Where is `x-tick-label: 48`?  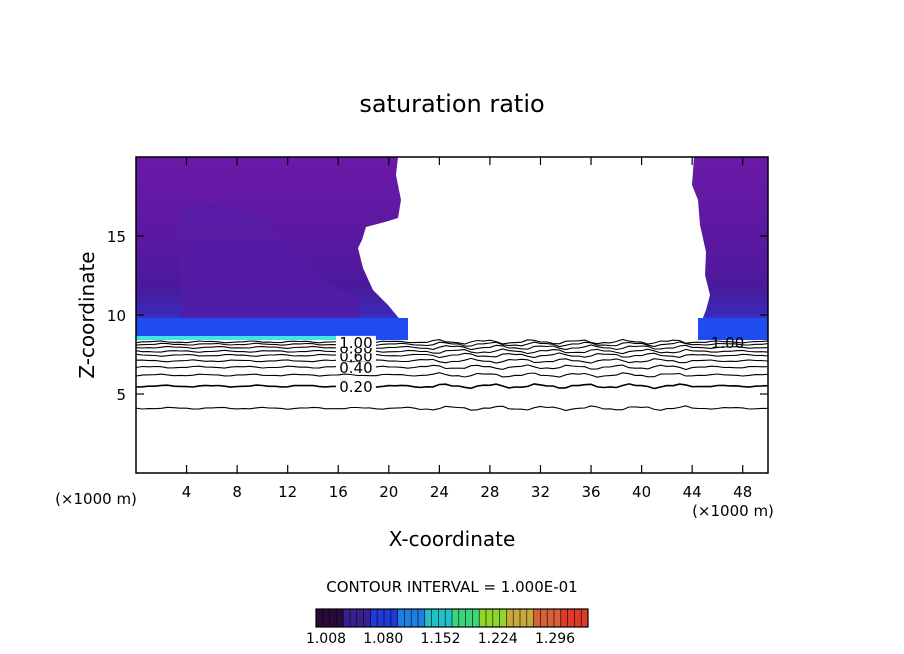 x-tick-label: 48 is located at coordinates (742, 492).